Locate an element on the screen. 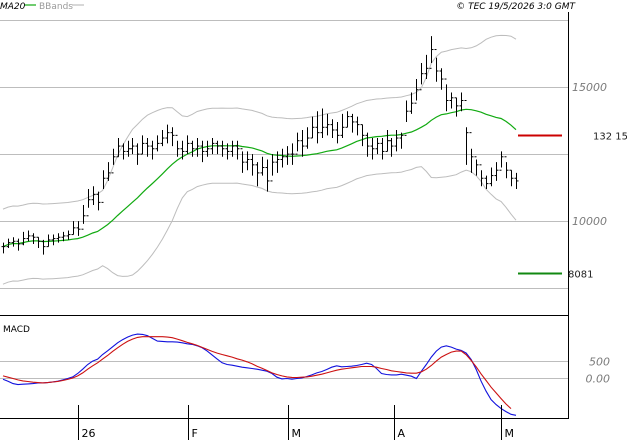 This screenshot has width=627, height=440. price-y-axis: 15000 10000 is located at coordinates (589, 154).